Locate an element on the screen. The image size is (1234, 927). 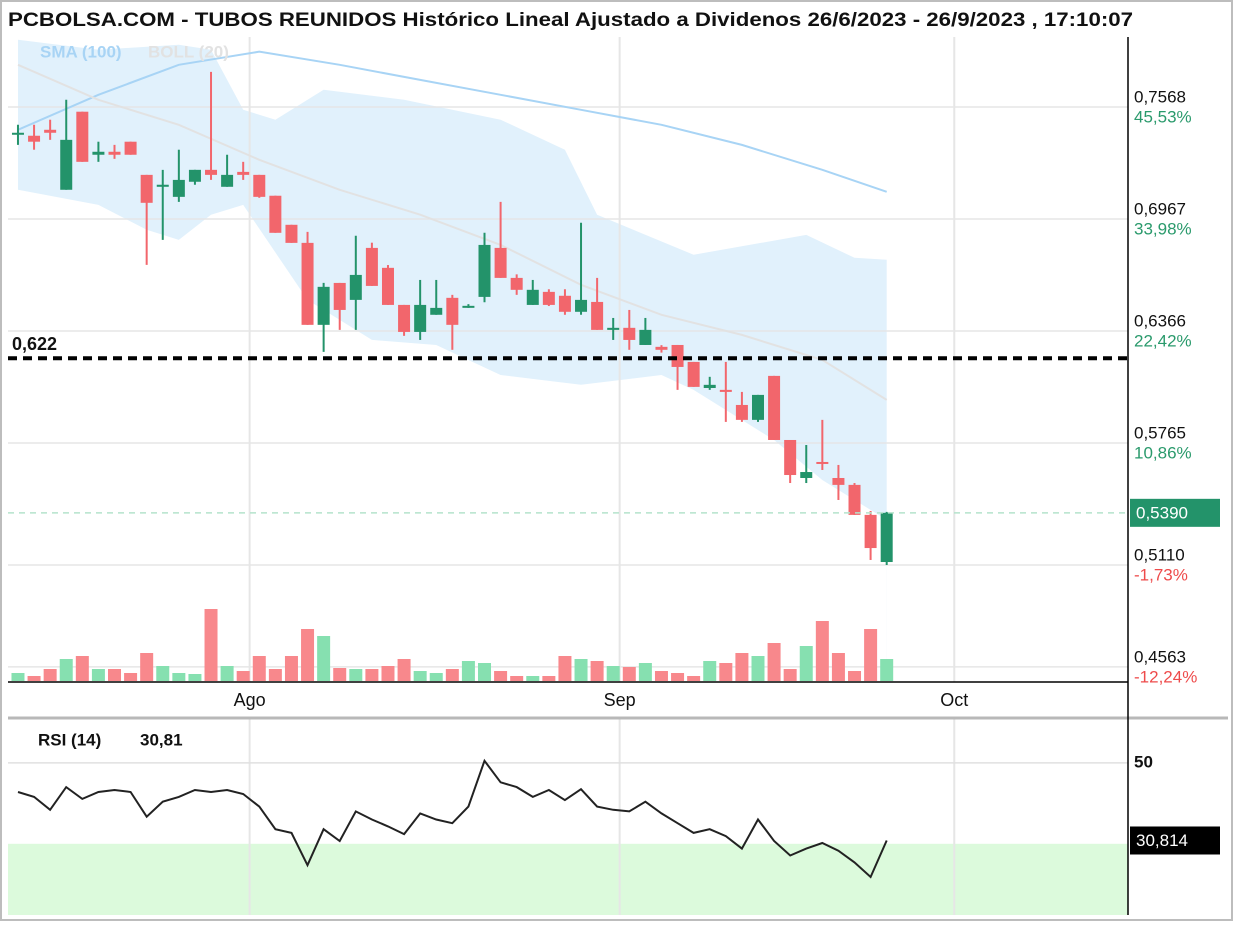
y-tick-label: 50 is located at coordinates (1143, 761).